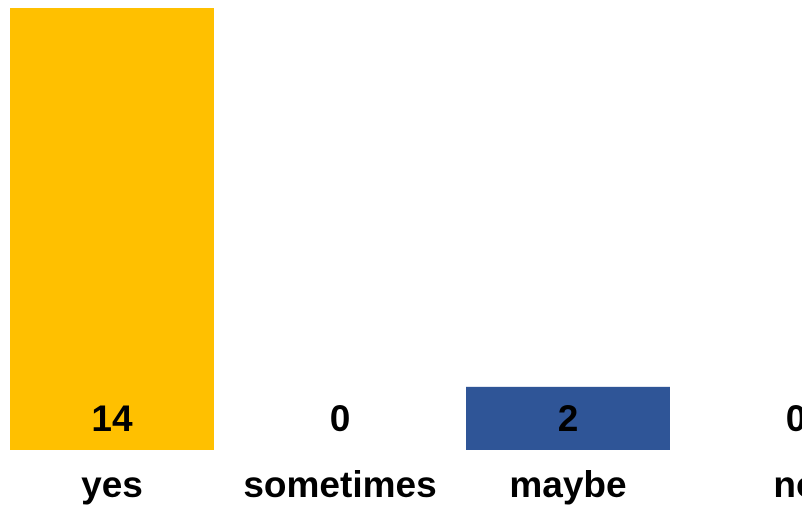 This screenshot has width=802, height=506. I want to click on value-label-yes: 14, so click(112, 418).